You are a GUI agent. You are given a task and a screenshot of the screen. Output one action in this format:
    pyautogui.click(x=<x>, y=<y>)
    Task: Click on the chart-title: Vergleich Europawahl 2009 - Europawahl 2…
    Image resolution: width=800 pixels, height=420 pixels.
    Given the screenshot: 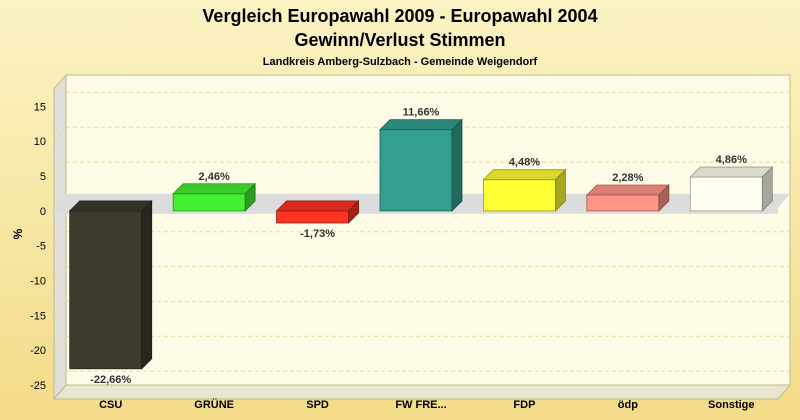 What is the action you would take?
    pyautogui.click(x=399, y=16)
    